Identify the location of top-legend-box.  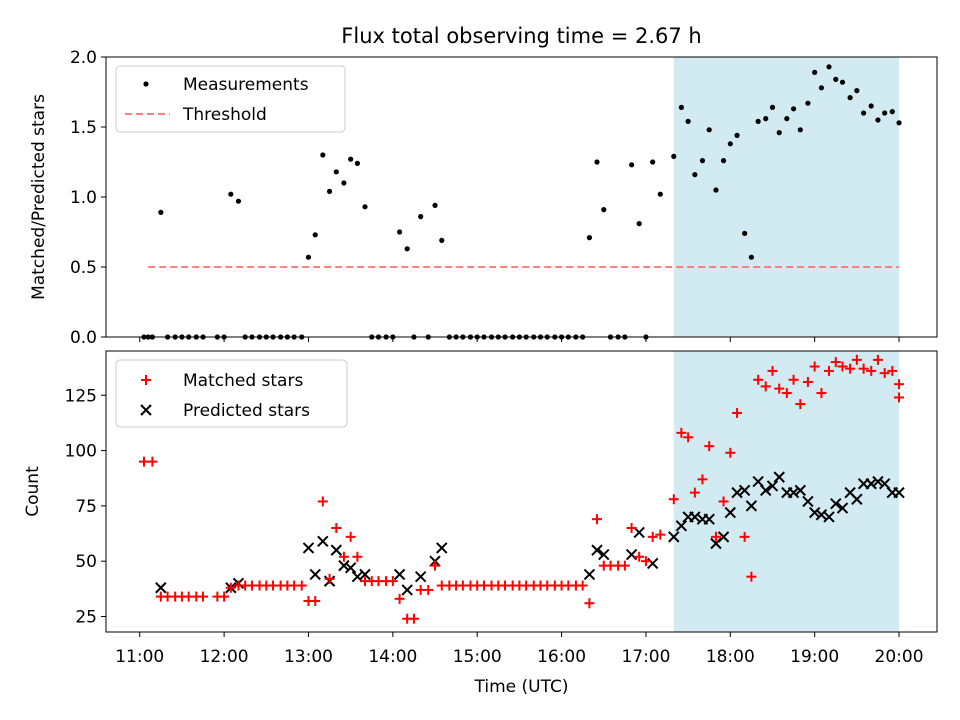
(230, 99).